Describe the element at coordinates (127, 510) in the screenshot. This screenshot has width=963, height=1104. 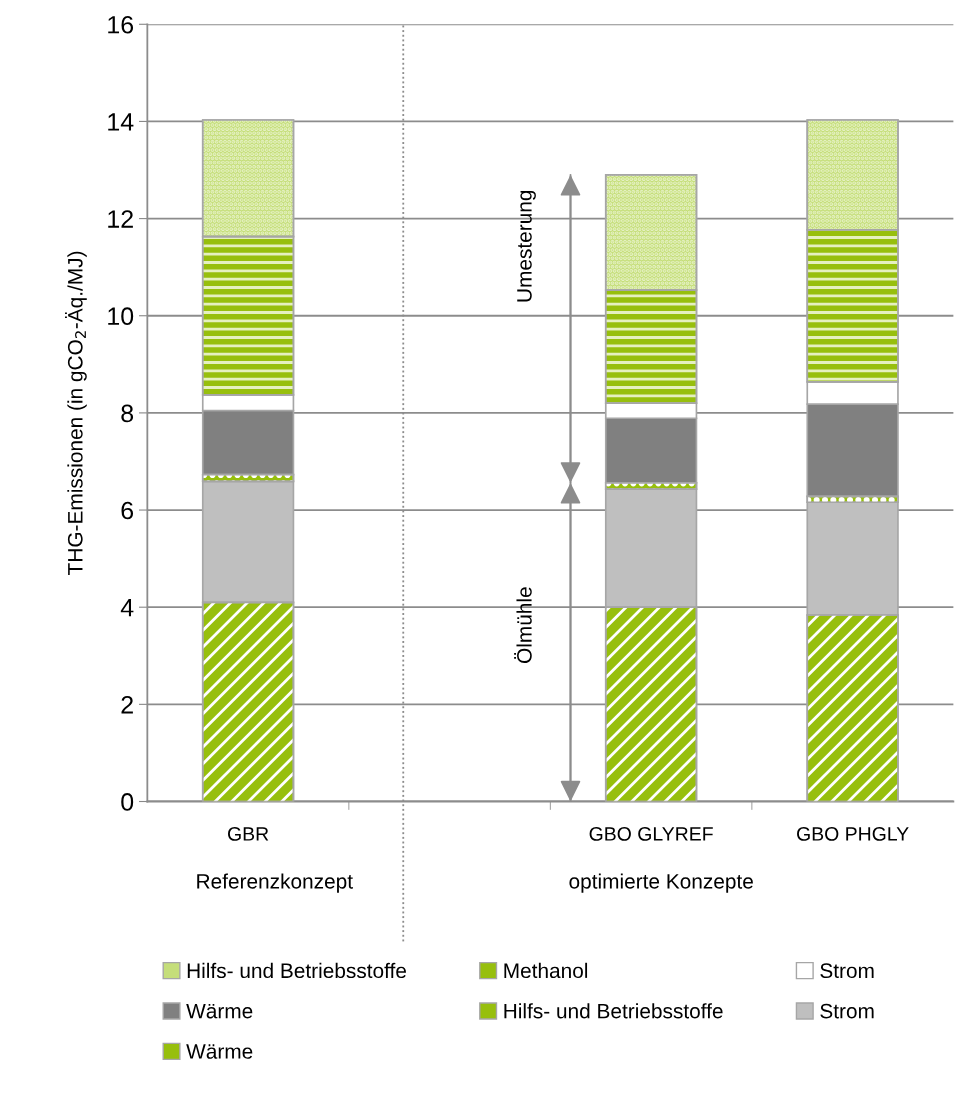
I see `y-tick-label: 6` at that location.